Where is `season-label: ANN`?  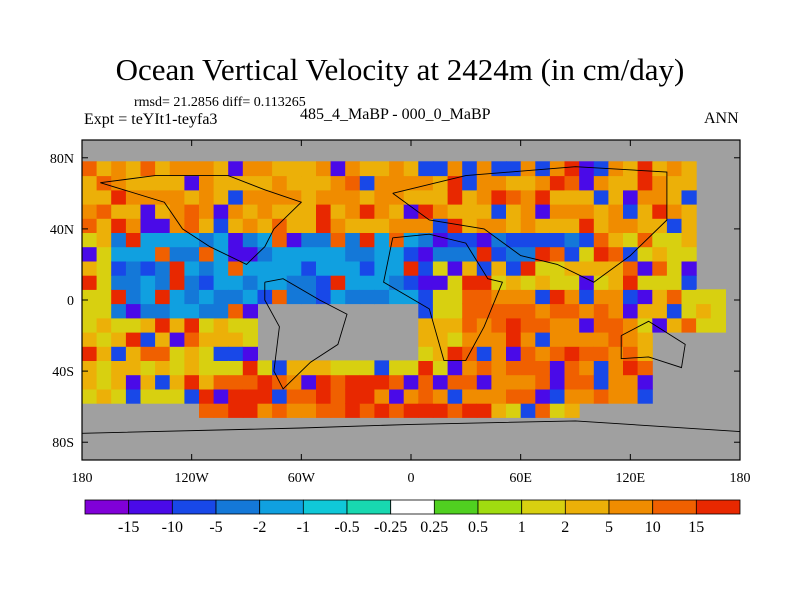
season-label: ANN is located at coordinates (721, 118).